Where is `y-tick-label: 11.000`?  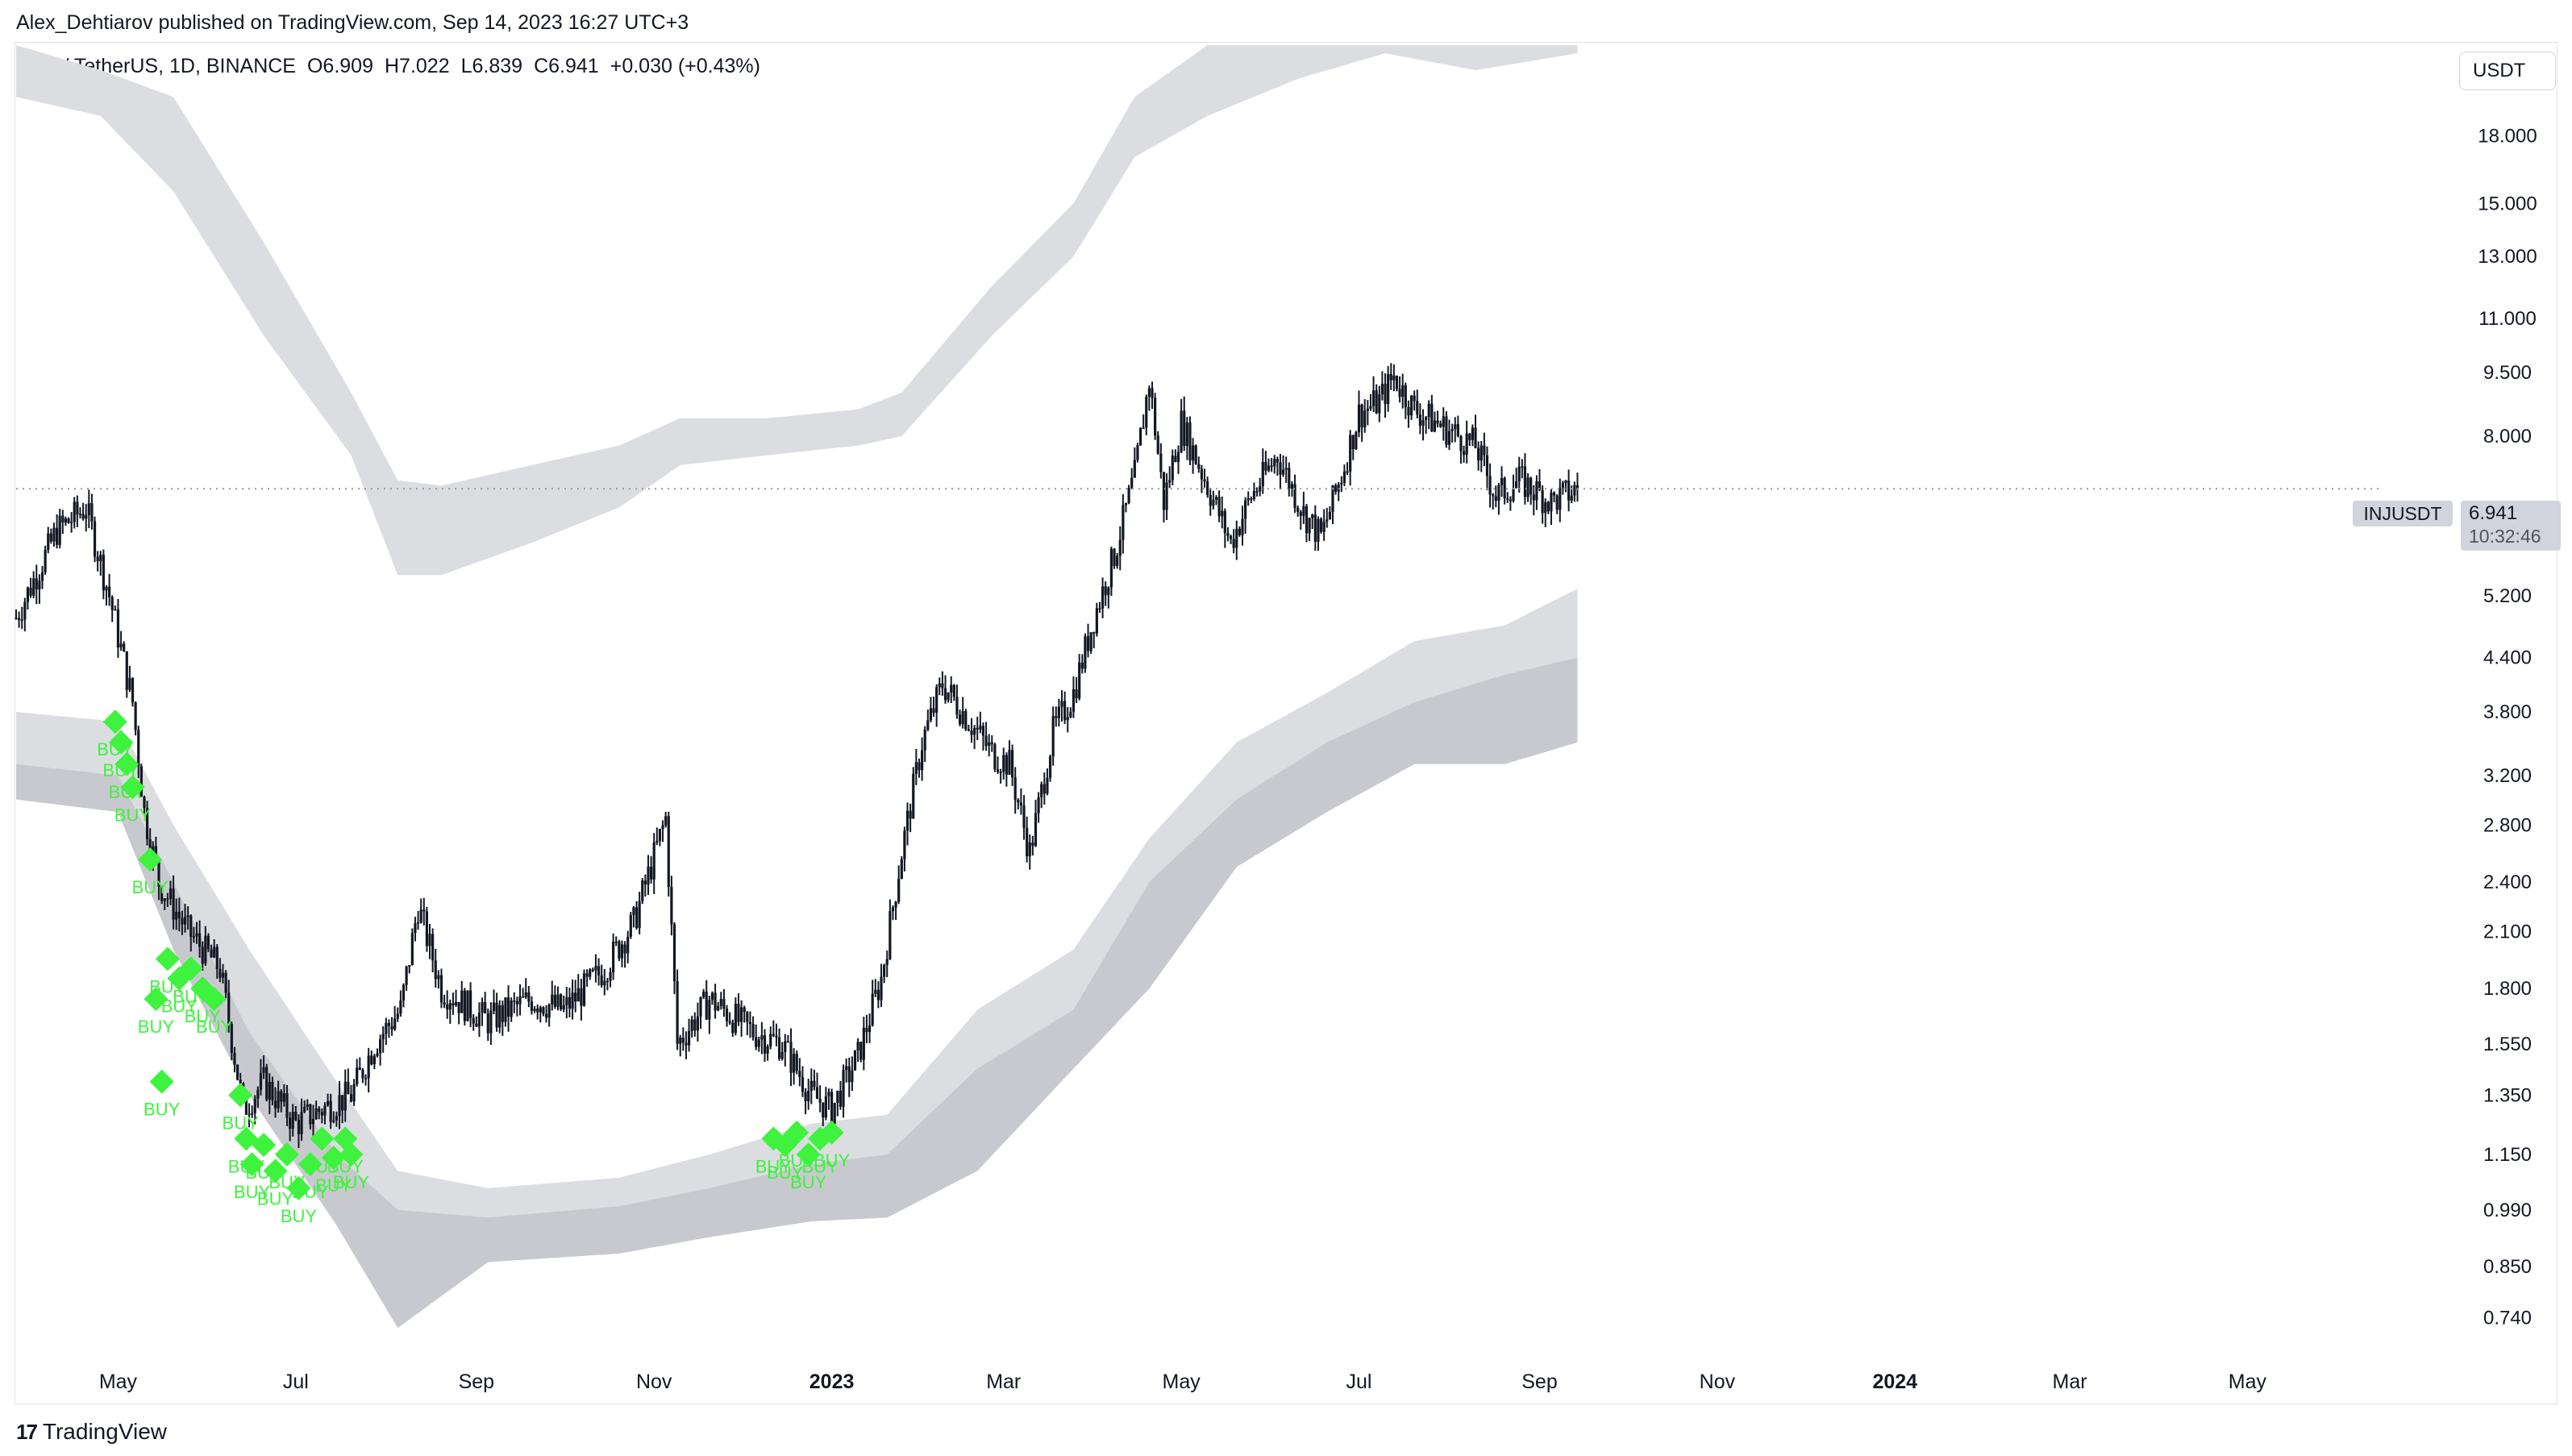
y-tick-label: 11.000 is located at coordinates (2507, 319).